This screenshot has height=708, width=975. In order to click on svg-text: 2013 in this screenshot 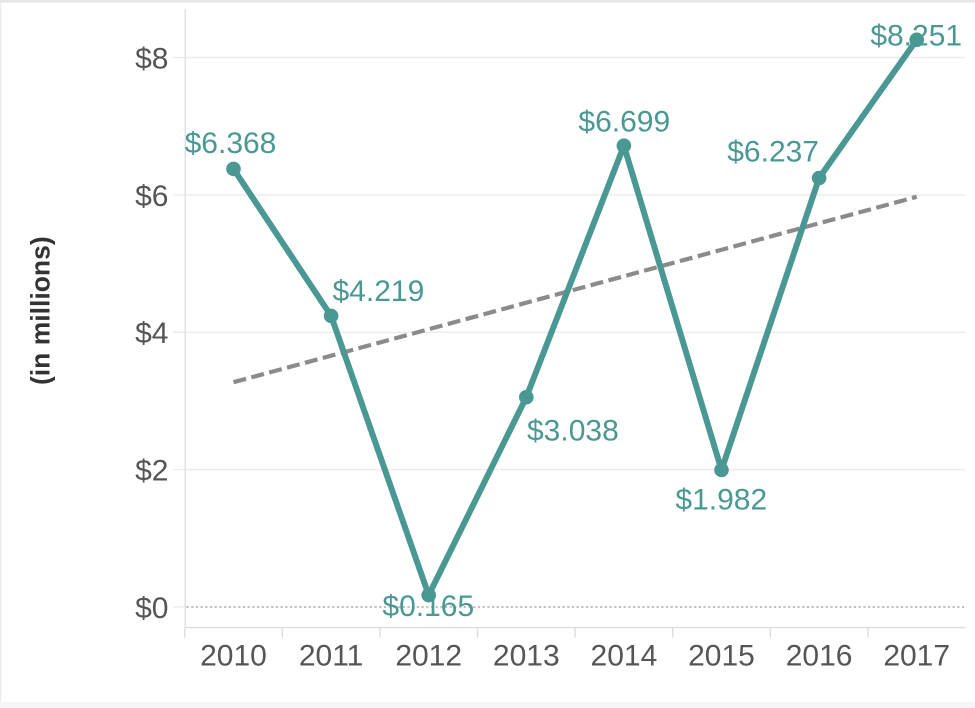, I will do `click(526, 656)`.